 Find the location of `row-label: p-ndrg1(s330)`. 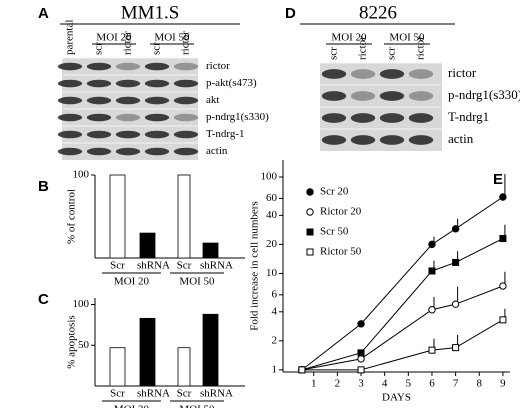

row-label: p-ndrg1(s330) is located at coordinates (237, 117).